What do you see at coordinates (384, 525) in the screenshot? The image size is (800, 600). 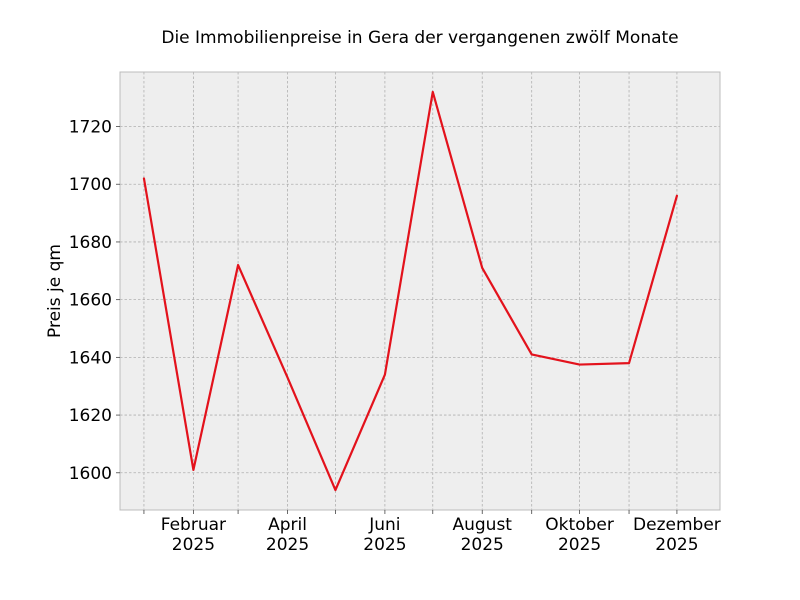 I see `x-tick-label-month: Juni` at bounding box center [384, 525].